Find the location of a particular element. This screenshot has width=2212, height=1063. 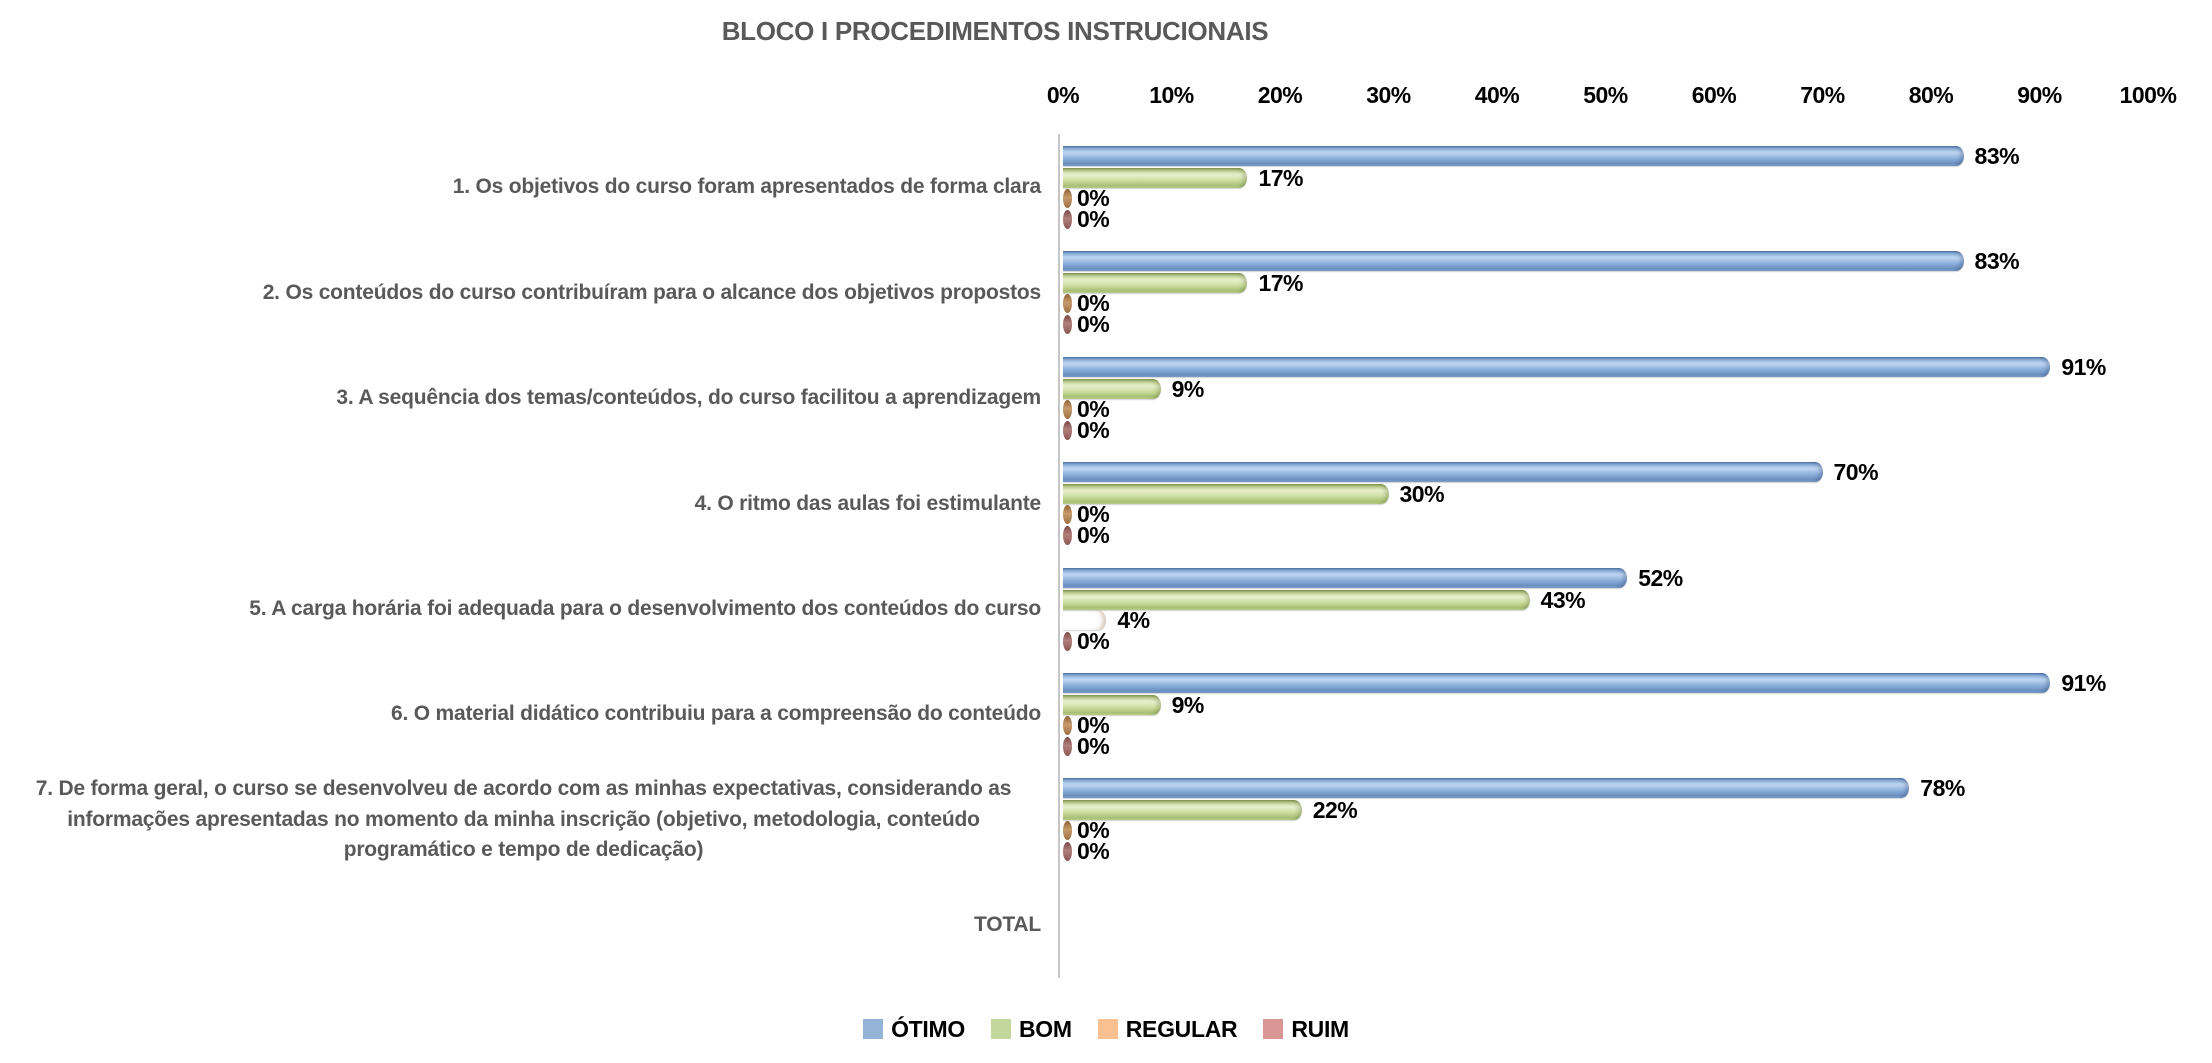

category-label-text: 4. O ritmo das aulas foi estimulante is located at coordinates (868, 503).